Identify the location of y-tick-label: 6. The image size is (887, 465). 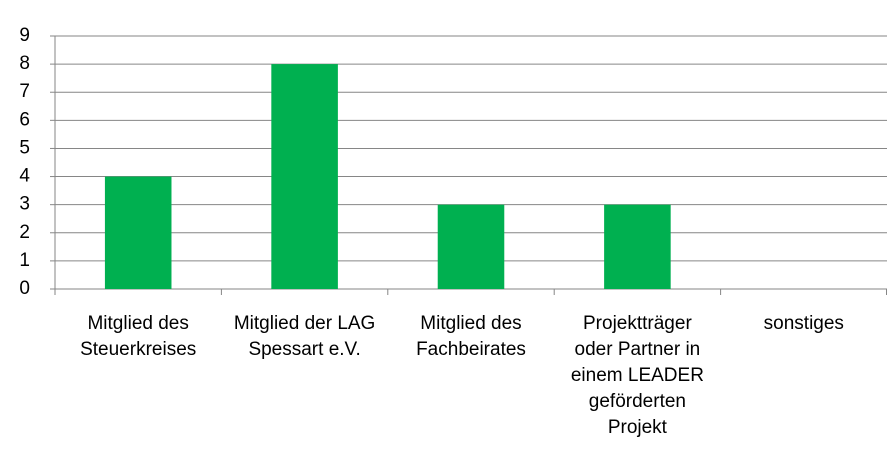
(24, 119).